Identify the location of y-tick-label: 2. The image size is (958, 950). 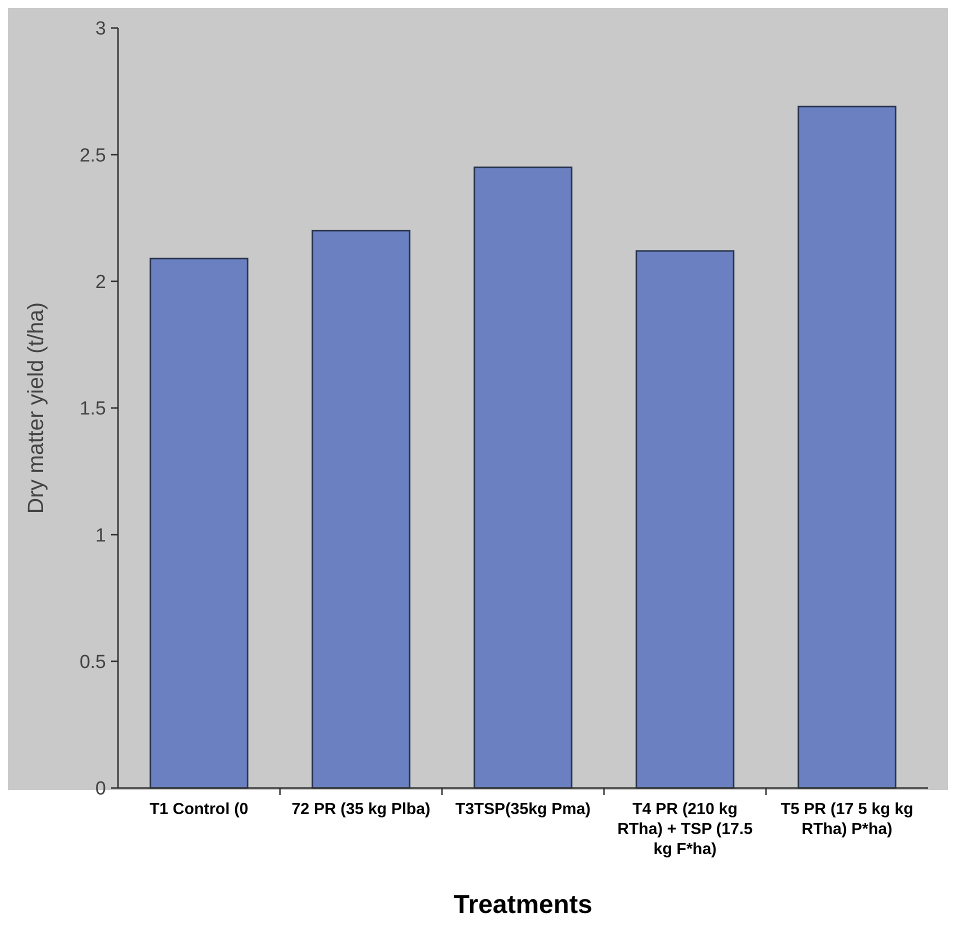
(100, 282).